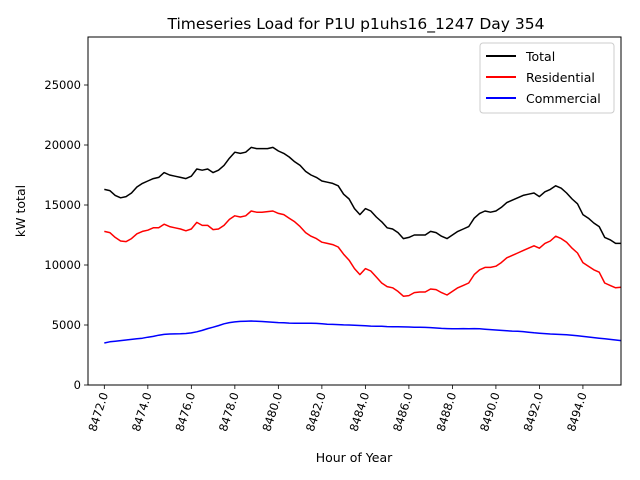  What do you see at coordinates (354, 457) in the screenshot?
I see `x-axis-label: Hour of Year` at bounding box center [354, 457].